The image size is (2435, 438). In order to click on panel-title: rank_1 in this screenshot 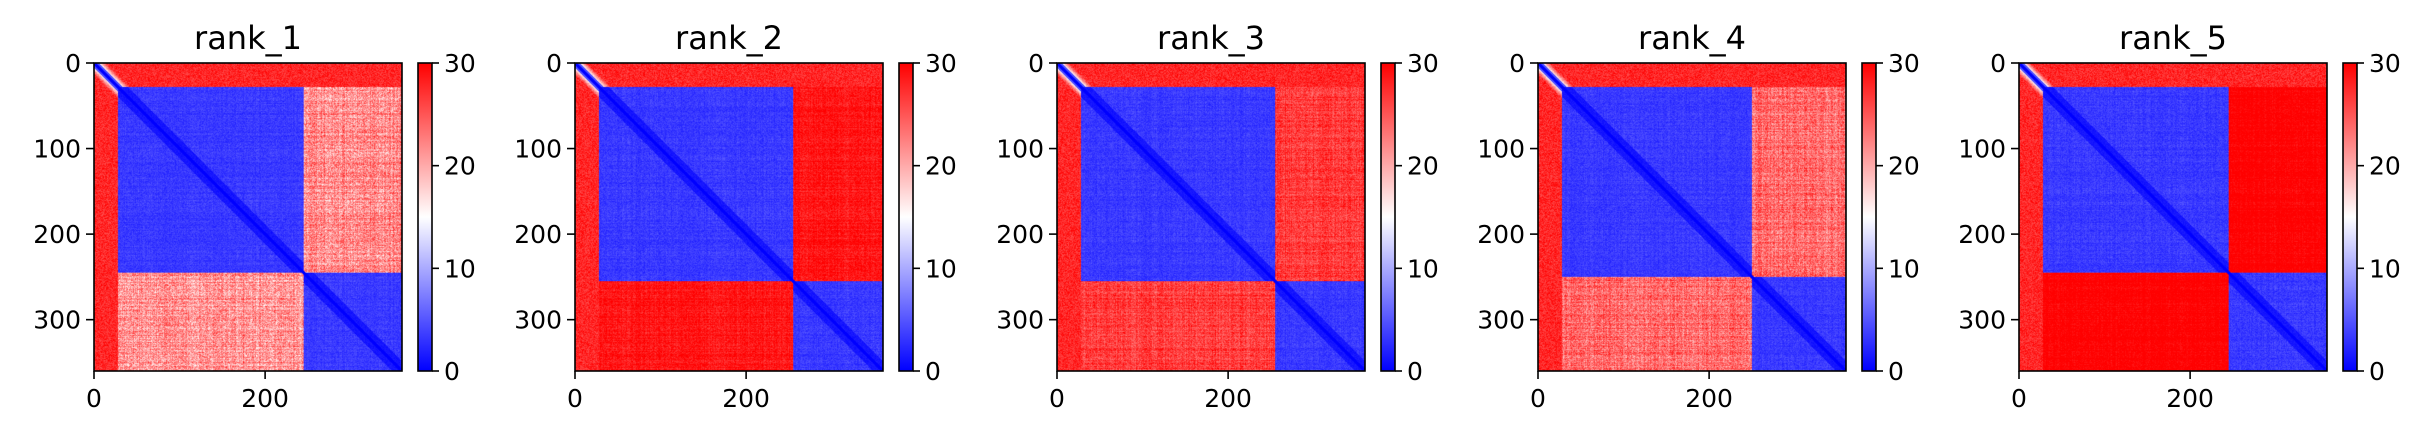, I will do `click(248, 38)`.